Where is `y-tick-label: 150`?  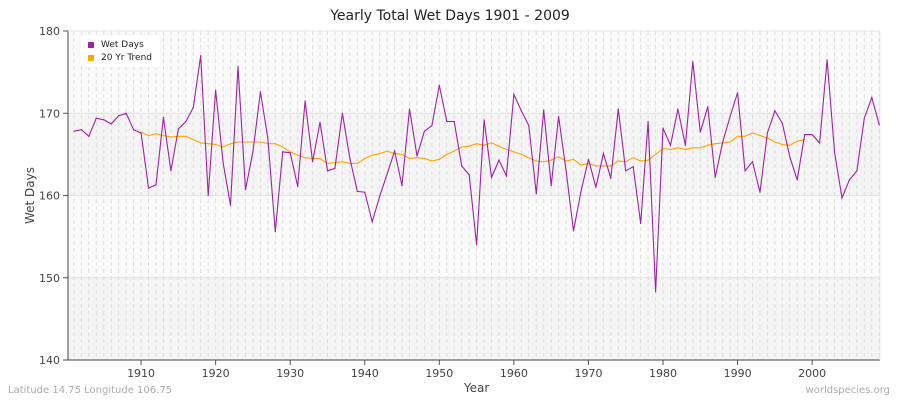 y-tick-label: 150 is located at coordinates (49, 278).